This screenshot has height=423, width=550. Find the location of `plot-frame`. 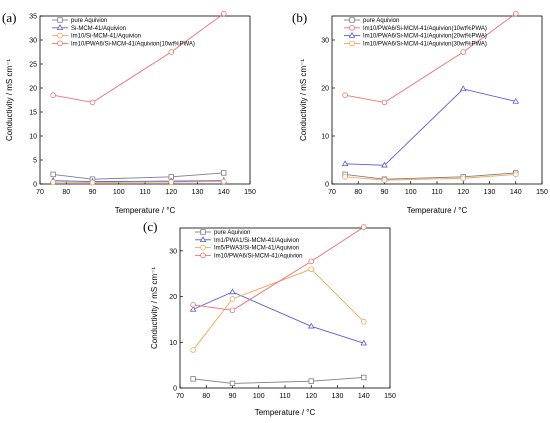

plot-frame is located at coordinates (285, 308).